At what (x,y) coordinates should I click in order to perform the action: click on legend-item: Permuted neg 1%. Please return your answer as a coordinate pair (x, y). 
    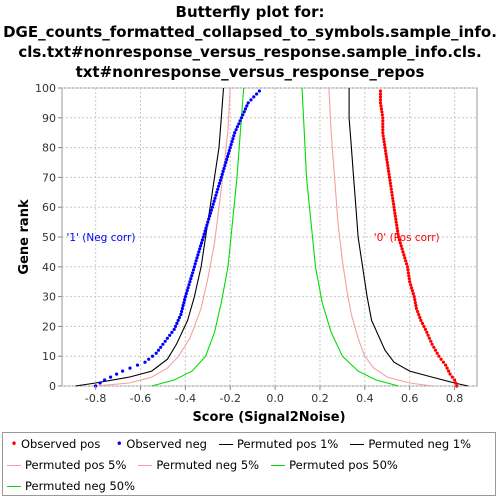
    Looking at the image, I should click on (410, 444).